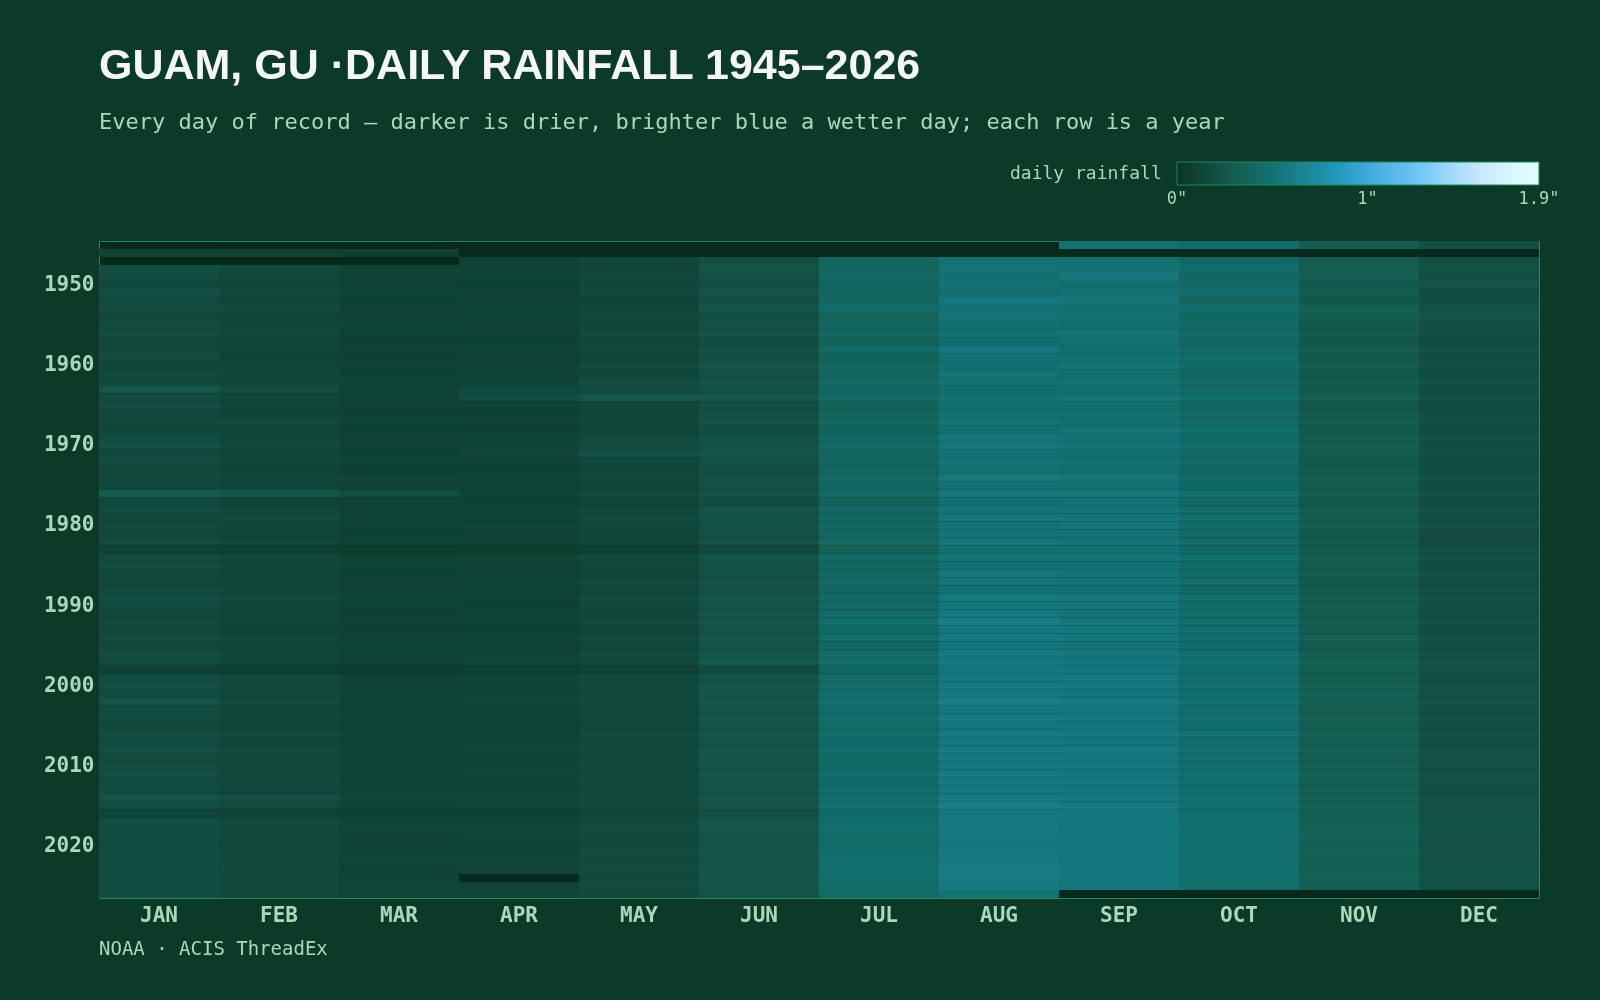 The image size is (1600, 1000). Describe the element at coordinates (213, 948) in the screenshot. I see `text: NOAA · ACIS ThreadEx` at that location.